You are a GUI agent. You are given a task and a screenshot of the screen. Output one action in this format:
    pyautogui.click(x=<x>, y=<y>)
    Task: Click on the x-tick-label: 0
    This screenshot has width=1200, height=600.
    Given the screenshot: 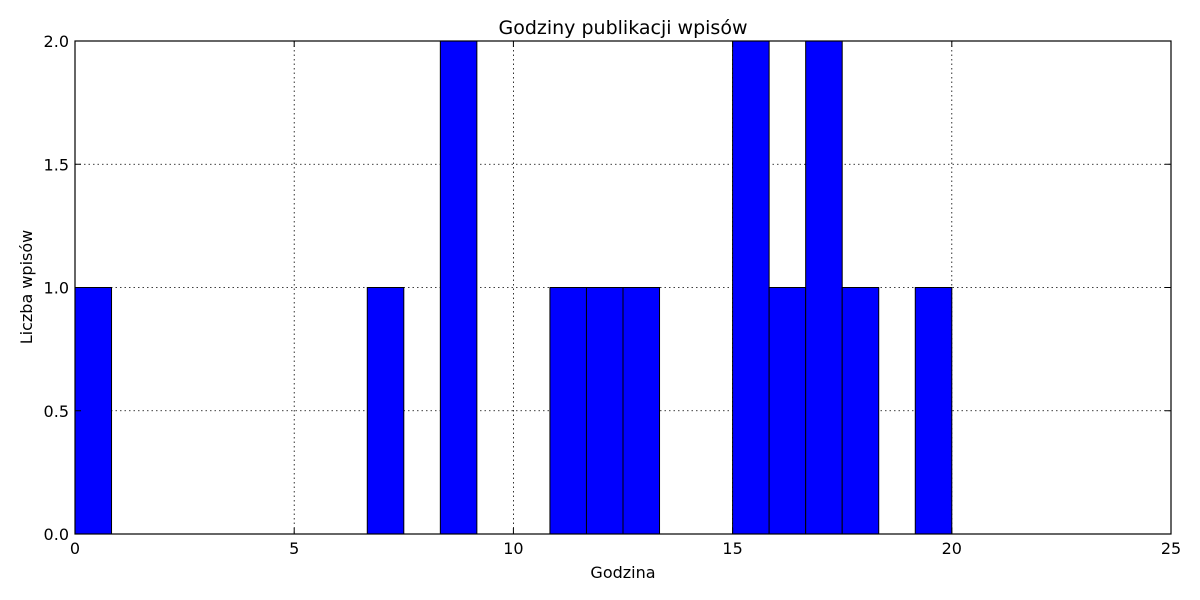 What is the action you would take?
    pyautogui.click(x=75, y=548)
    